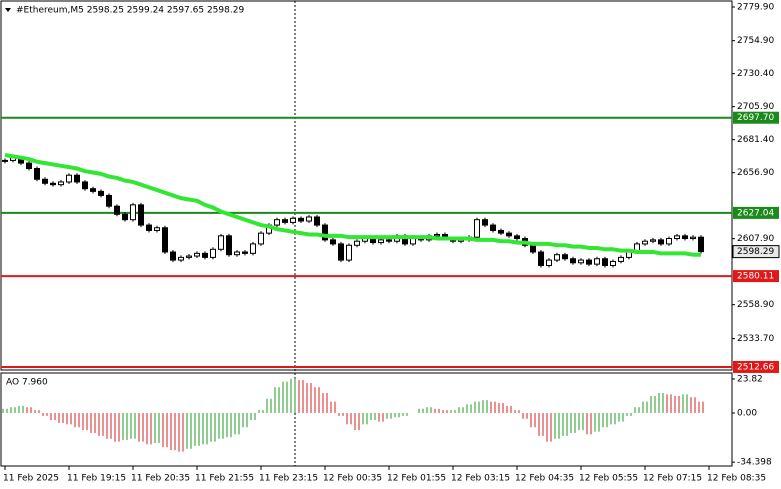 Image resolution: width=781 pixels, height=489 pixels. What do you see at coordinates (160, 479) in the screenshot?
I see `x-tick-label: 11 Feb 20:35` at bounding box center [160, 479].